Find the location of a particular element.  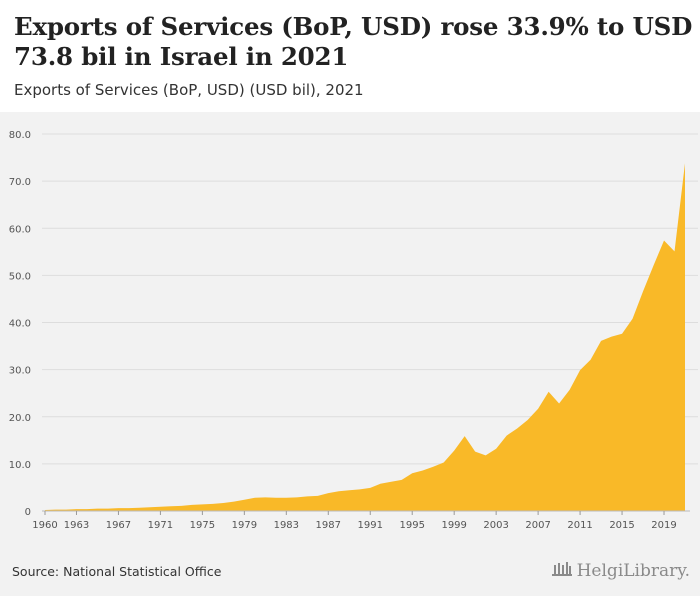

x-tick-label: 1971 is located at coordinates (160, 525).